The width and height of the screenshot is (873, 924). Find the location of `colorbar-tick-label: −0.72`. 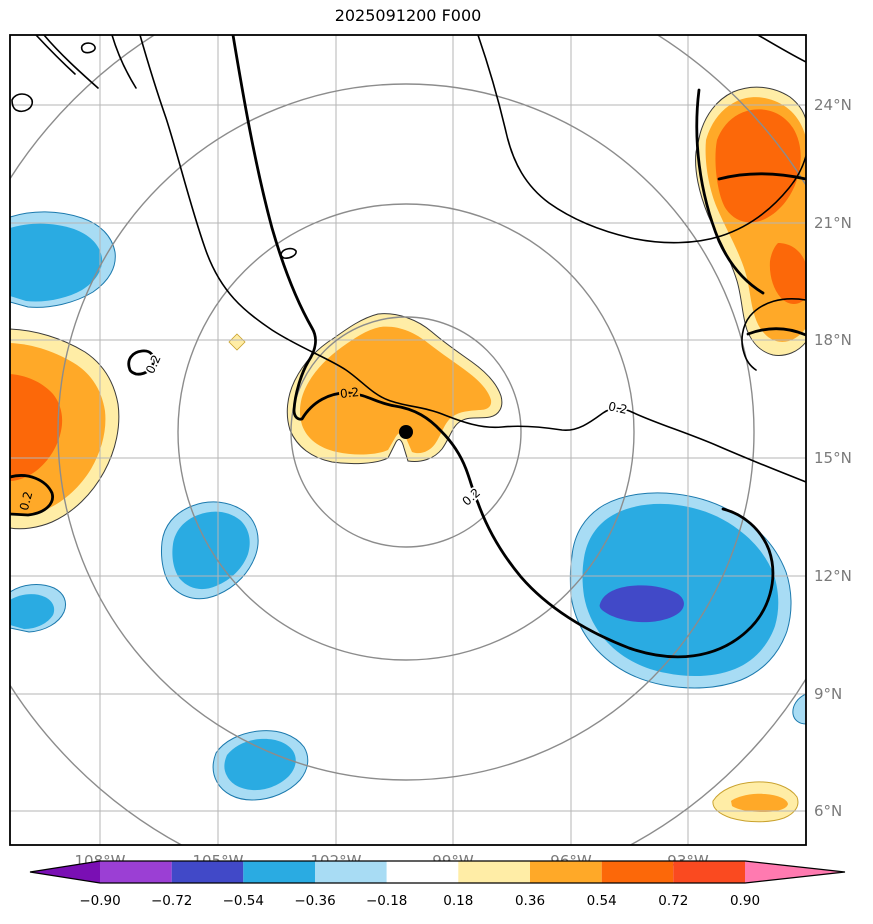

colorbar-tick-label: −0.72 is located at coordinates (171, 901).